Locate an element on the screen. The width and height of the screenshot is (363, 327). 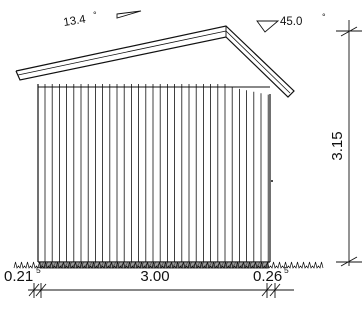
roof-fascia-left-inner is located at coordinates (122, 53).